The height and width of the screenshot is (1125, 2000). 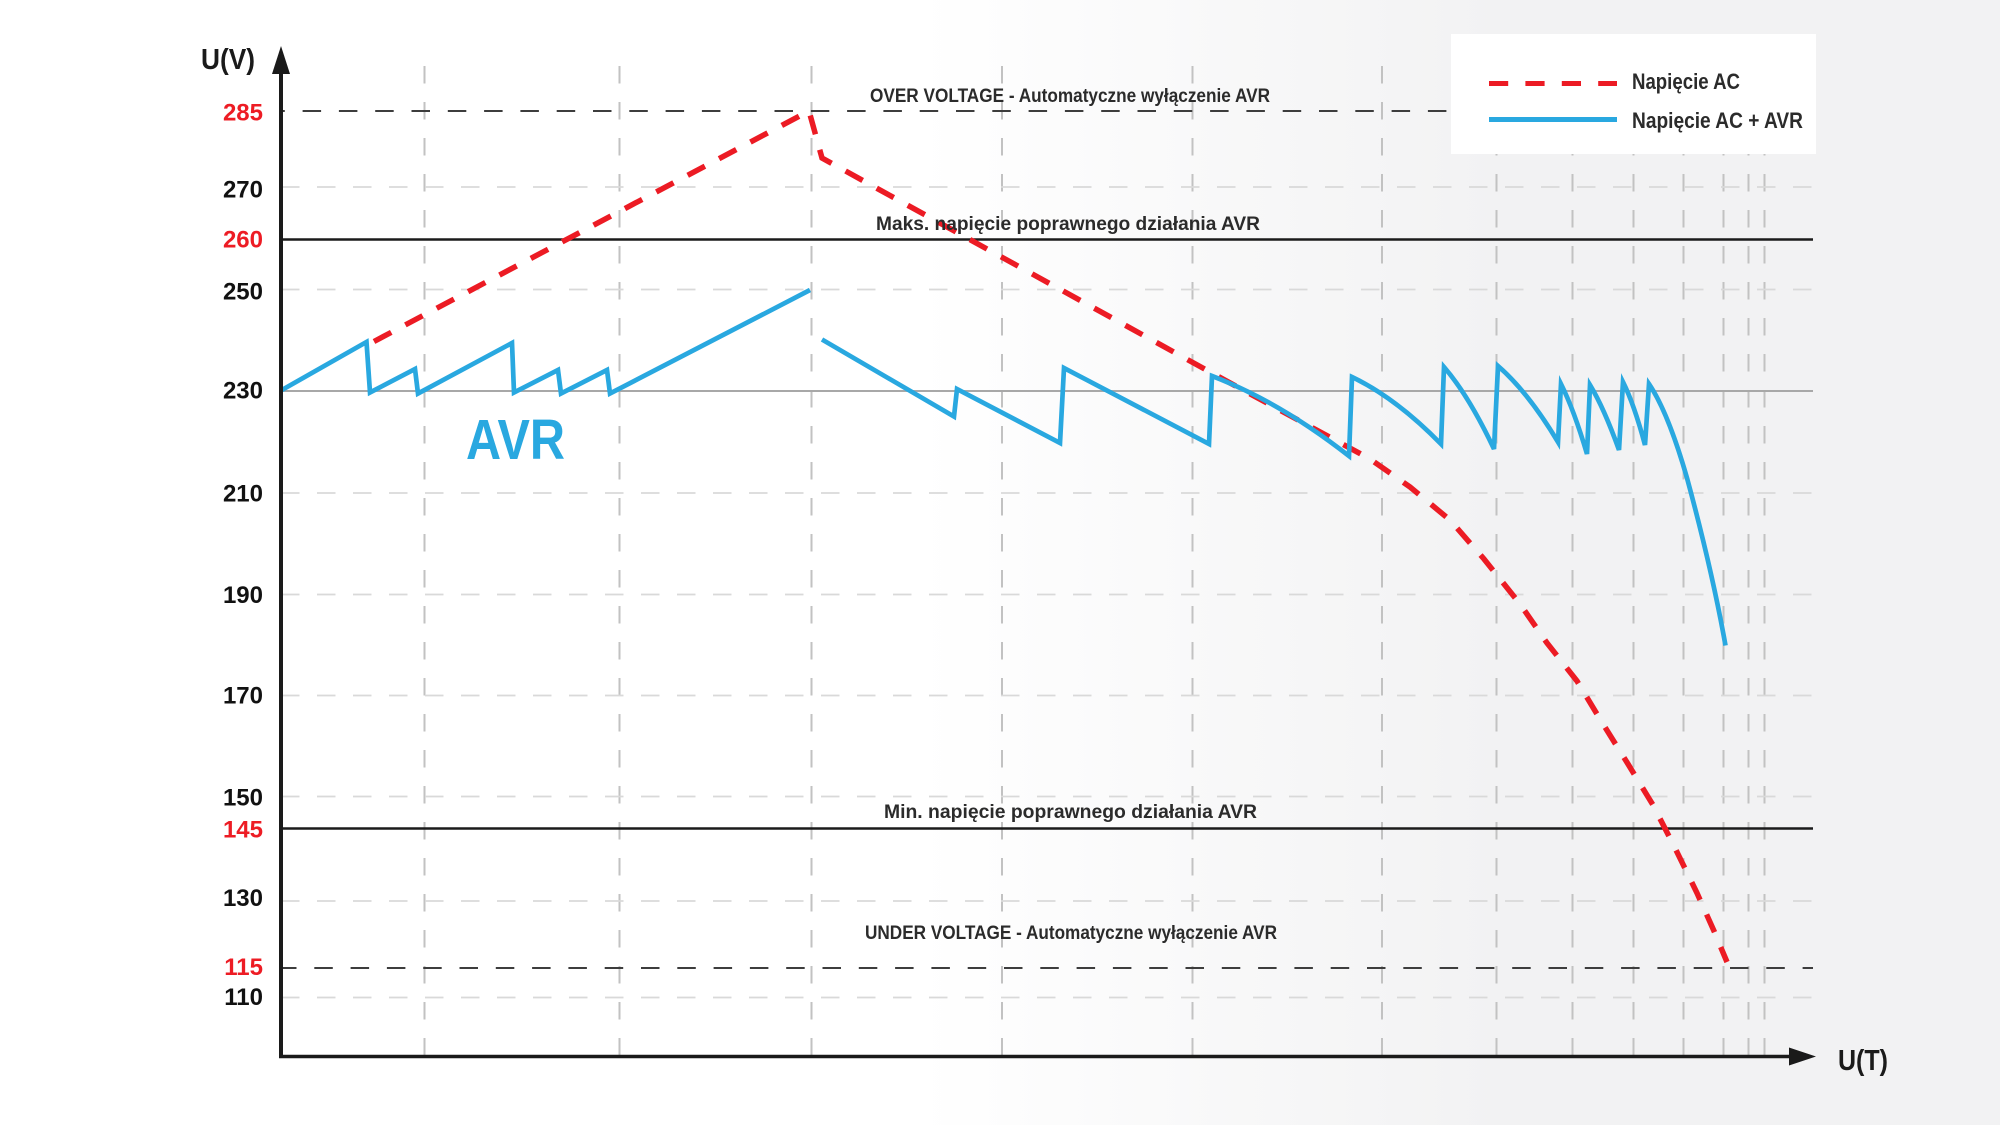 I want to click on svg-text:Min. napięcie poprawnego dział: Min. napięcie poprawnego działania AVR, so click(x=1070, y=812).